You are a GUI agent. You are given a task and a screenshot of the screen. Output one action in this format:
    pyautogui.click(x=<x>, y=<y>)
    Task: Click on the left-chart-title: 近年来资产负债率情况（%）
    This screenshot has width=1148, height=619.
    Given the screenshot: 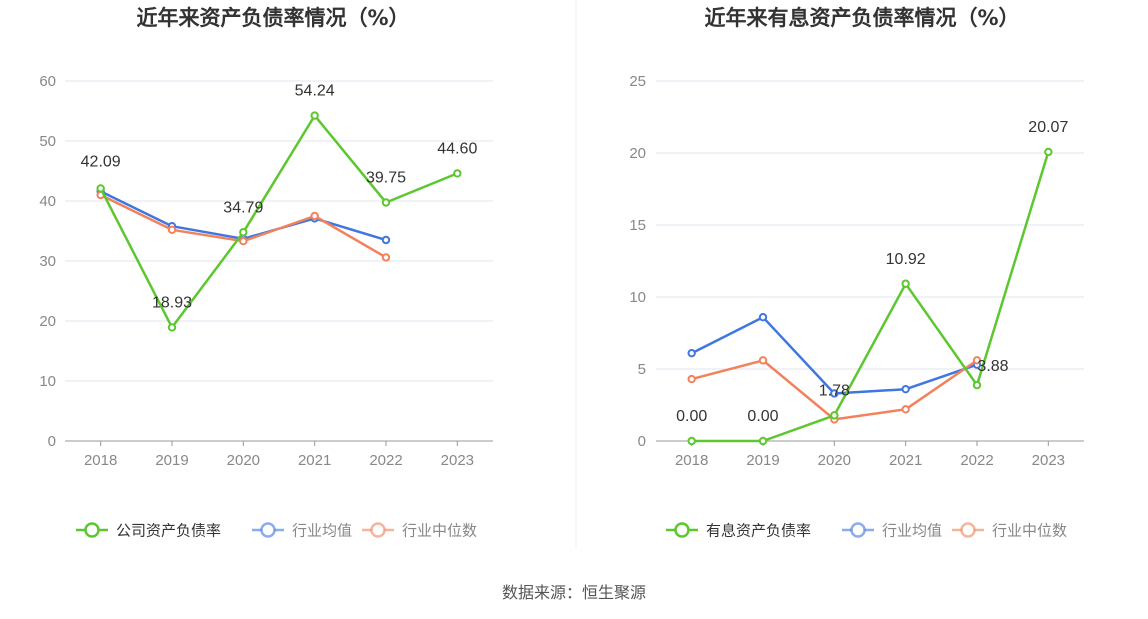 What is the action you would take?
    pyautogui.click(x=272, y=18)
    